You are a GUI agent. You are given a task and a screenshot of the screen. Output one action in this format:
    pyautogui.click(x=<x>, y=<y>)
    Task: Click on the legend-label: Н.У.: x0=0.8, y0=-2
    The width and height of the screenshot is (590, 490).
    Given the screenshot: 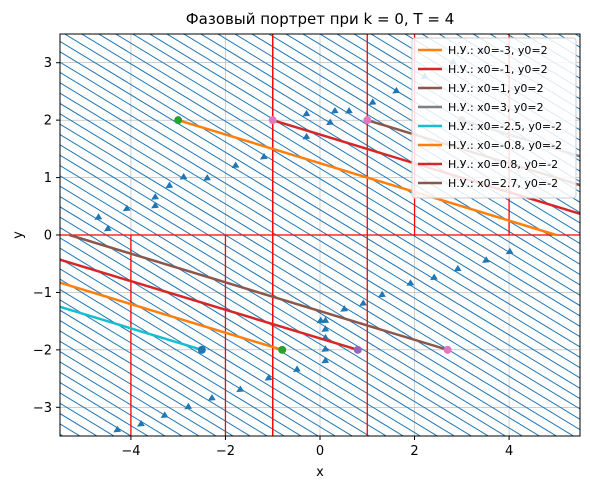 What is the action you would take?
    pyautogui.click(x=503, y=164)
    